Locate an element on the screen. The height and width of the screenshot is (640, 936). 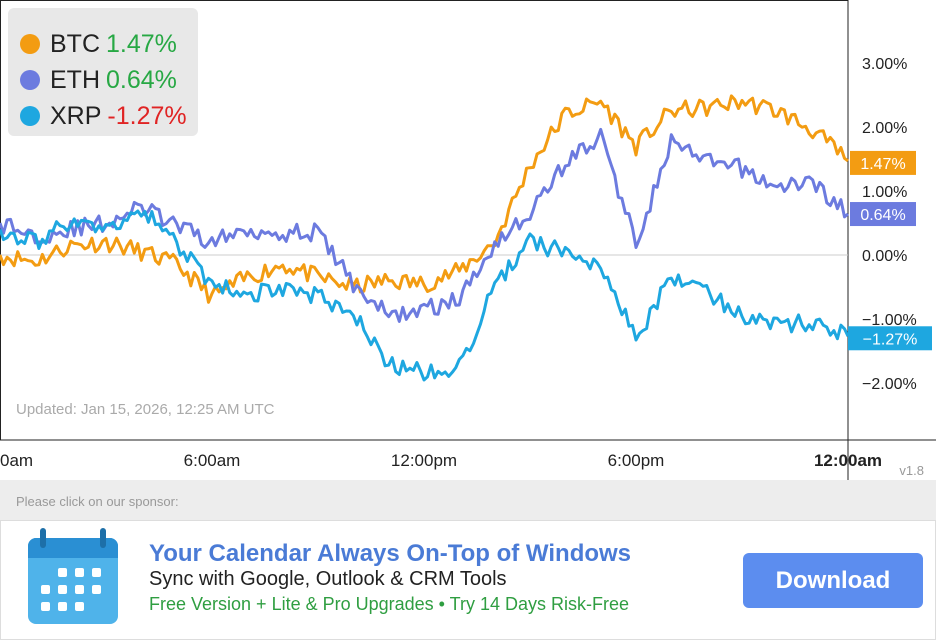
btc-dot-icon is located at coordinates (30, 44).